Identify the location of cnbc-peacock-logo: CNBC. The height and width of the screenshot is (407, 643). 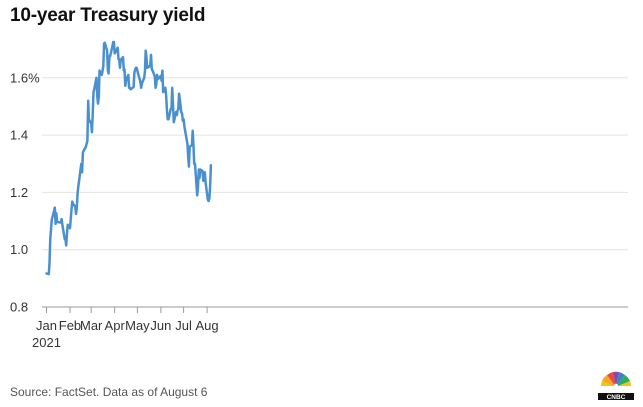
(616, 386).